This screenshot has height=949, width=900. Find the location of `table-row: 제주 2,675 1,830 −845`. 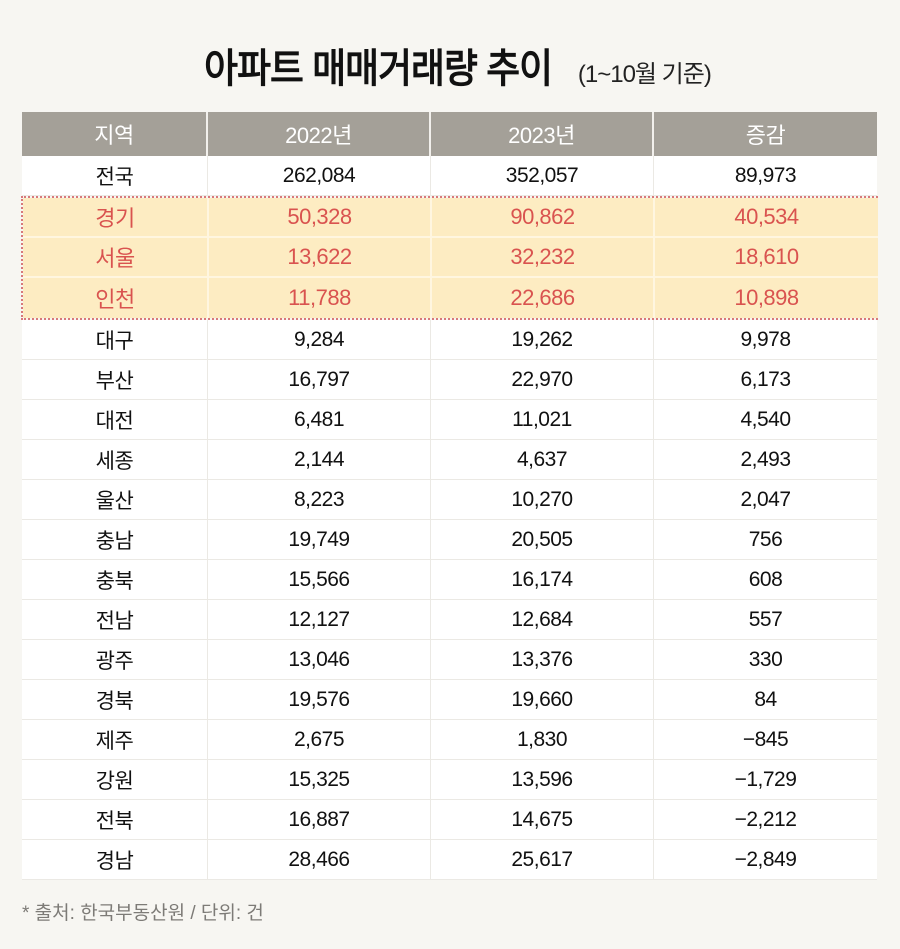

table-row: 제주 2,675 1,830 −845 is located at coordinates (449, 740).